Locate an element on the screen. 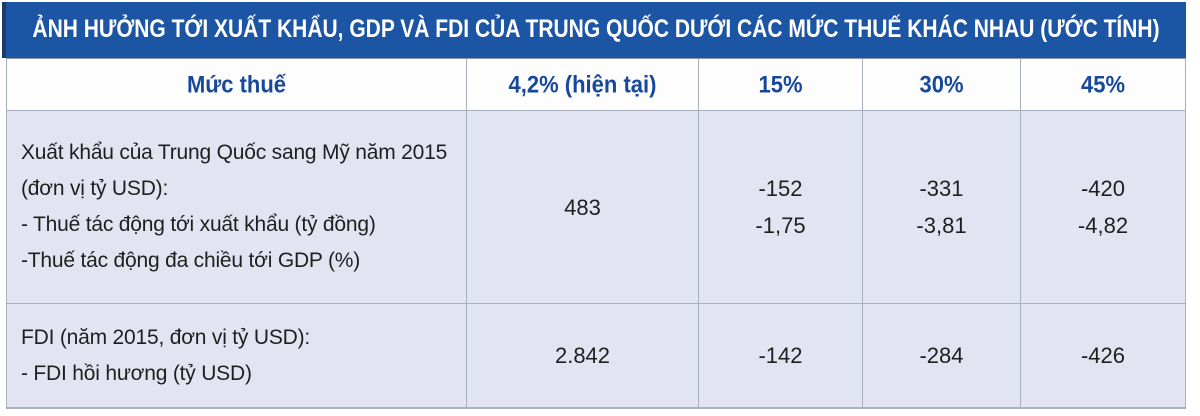 This screenshot has width=1200, height=416. value-cell-exports-current: 483 is located at coordinates (583, 207).